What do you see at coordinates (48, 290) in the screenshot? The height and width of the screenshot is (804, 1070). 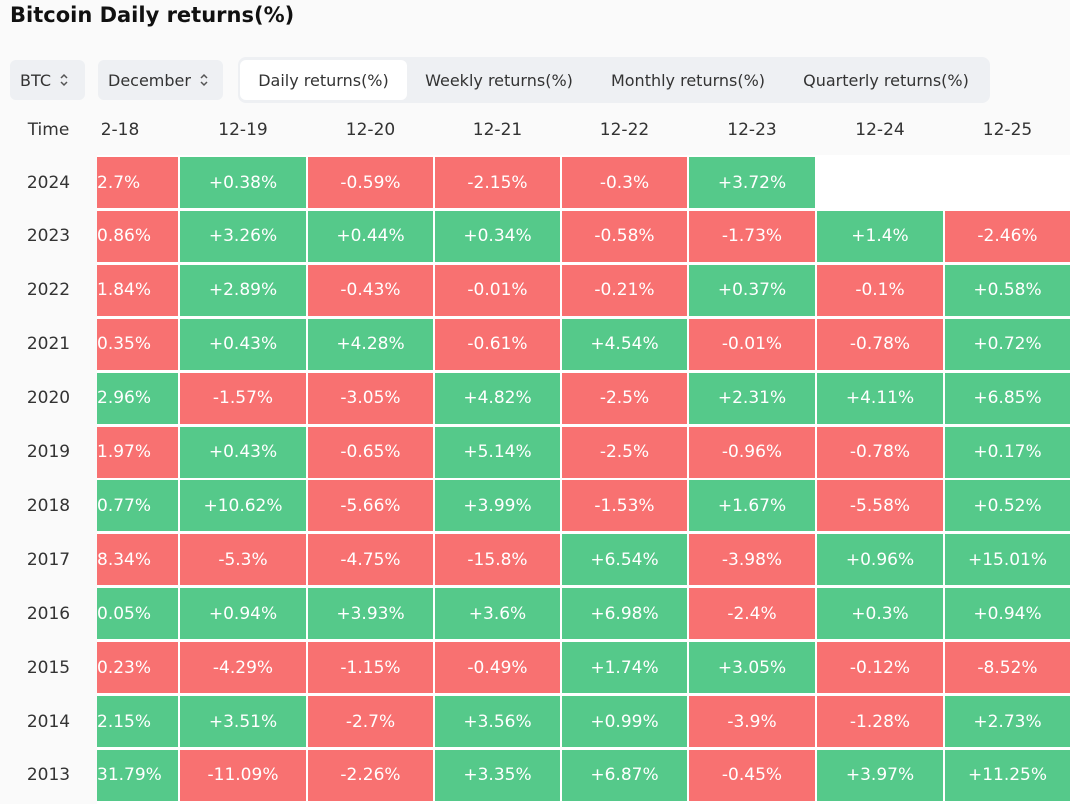 I see `year-label: 2022` at bounding box center [48, 290].